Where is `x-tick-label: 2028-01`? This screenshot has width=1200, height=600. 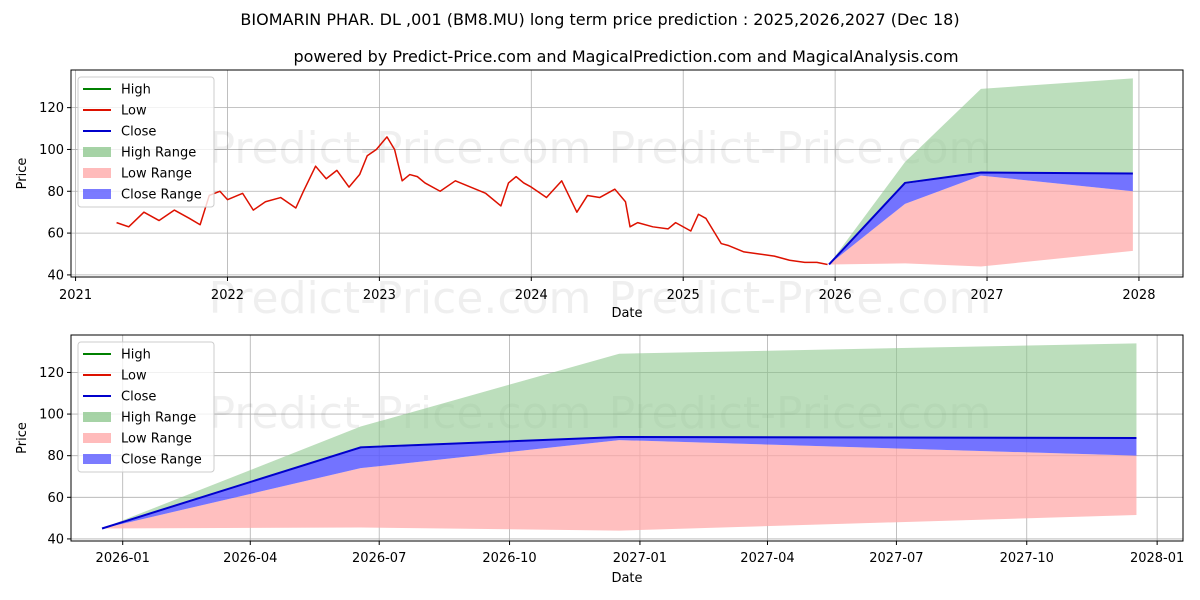
x-tick-label: 2028-01 is located at coordinates (1157, 558).